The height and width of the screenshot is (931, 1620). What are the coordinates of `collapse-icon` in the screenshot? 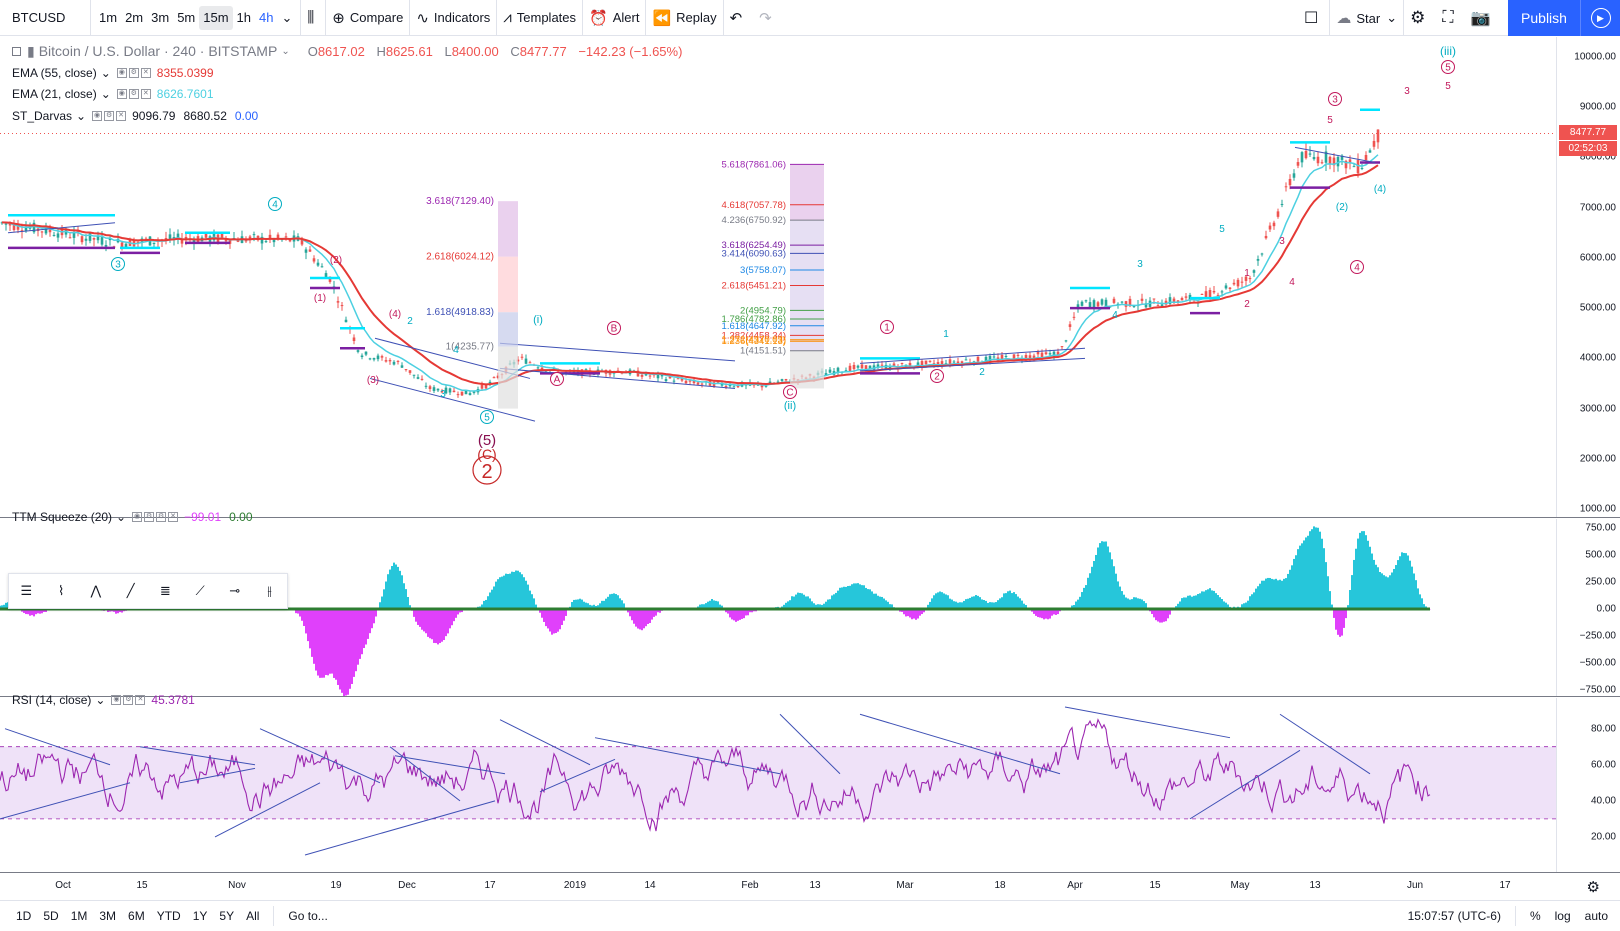 It's located at (16, 51).